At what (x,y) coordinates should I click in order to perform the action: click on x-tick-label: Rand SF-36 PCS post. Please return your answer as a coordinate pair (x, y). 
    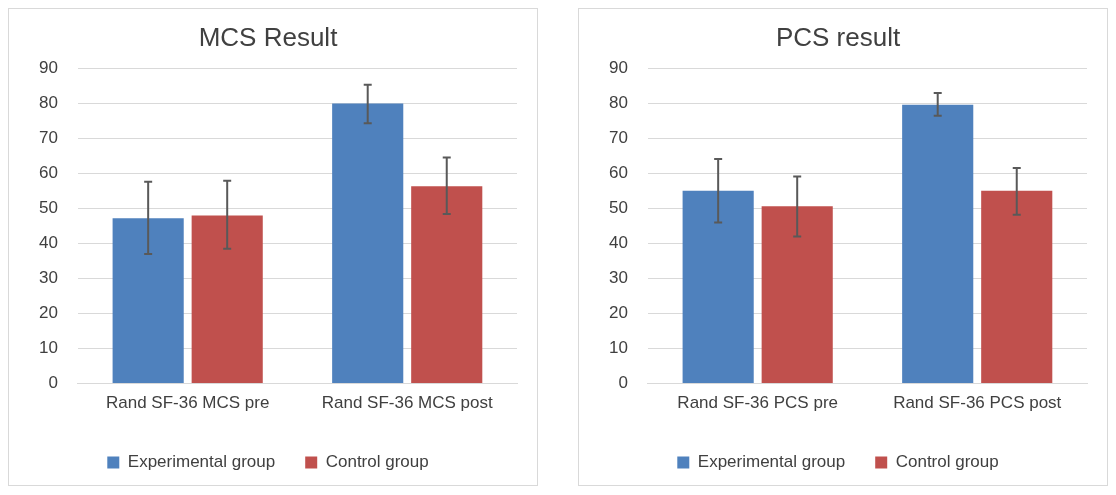
    Looking at the image, I should click on (977, 403).